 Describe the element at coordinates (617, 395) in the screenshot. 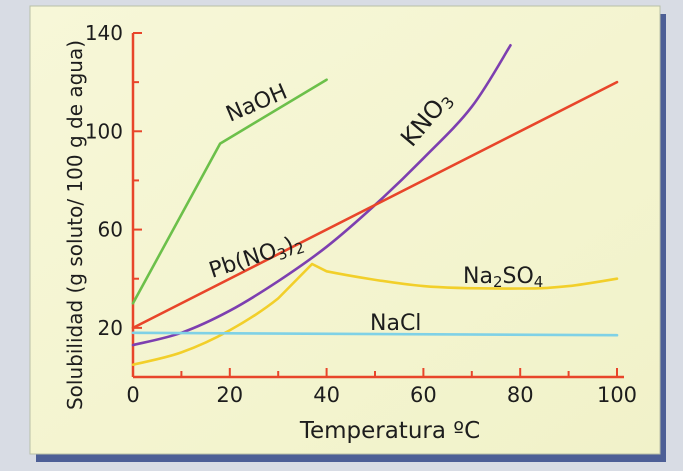

I see `x-tick-label: 100` at that location.